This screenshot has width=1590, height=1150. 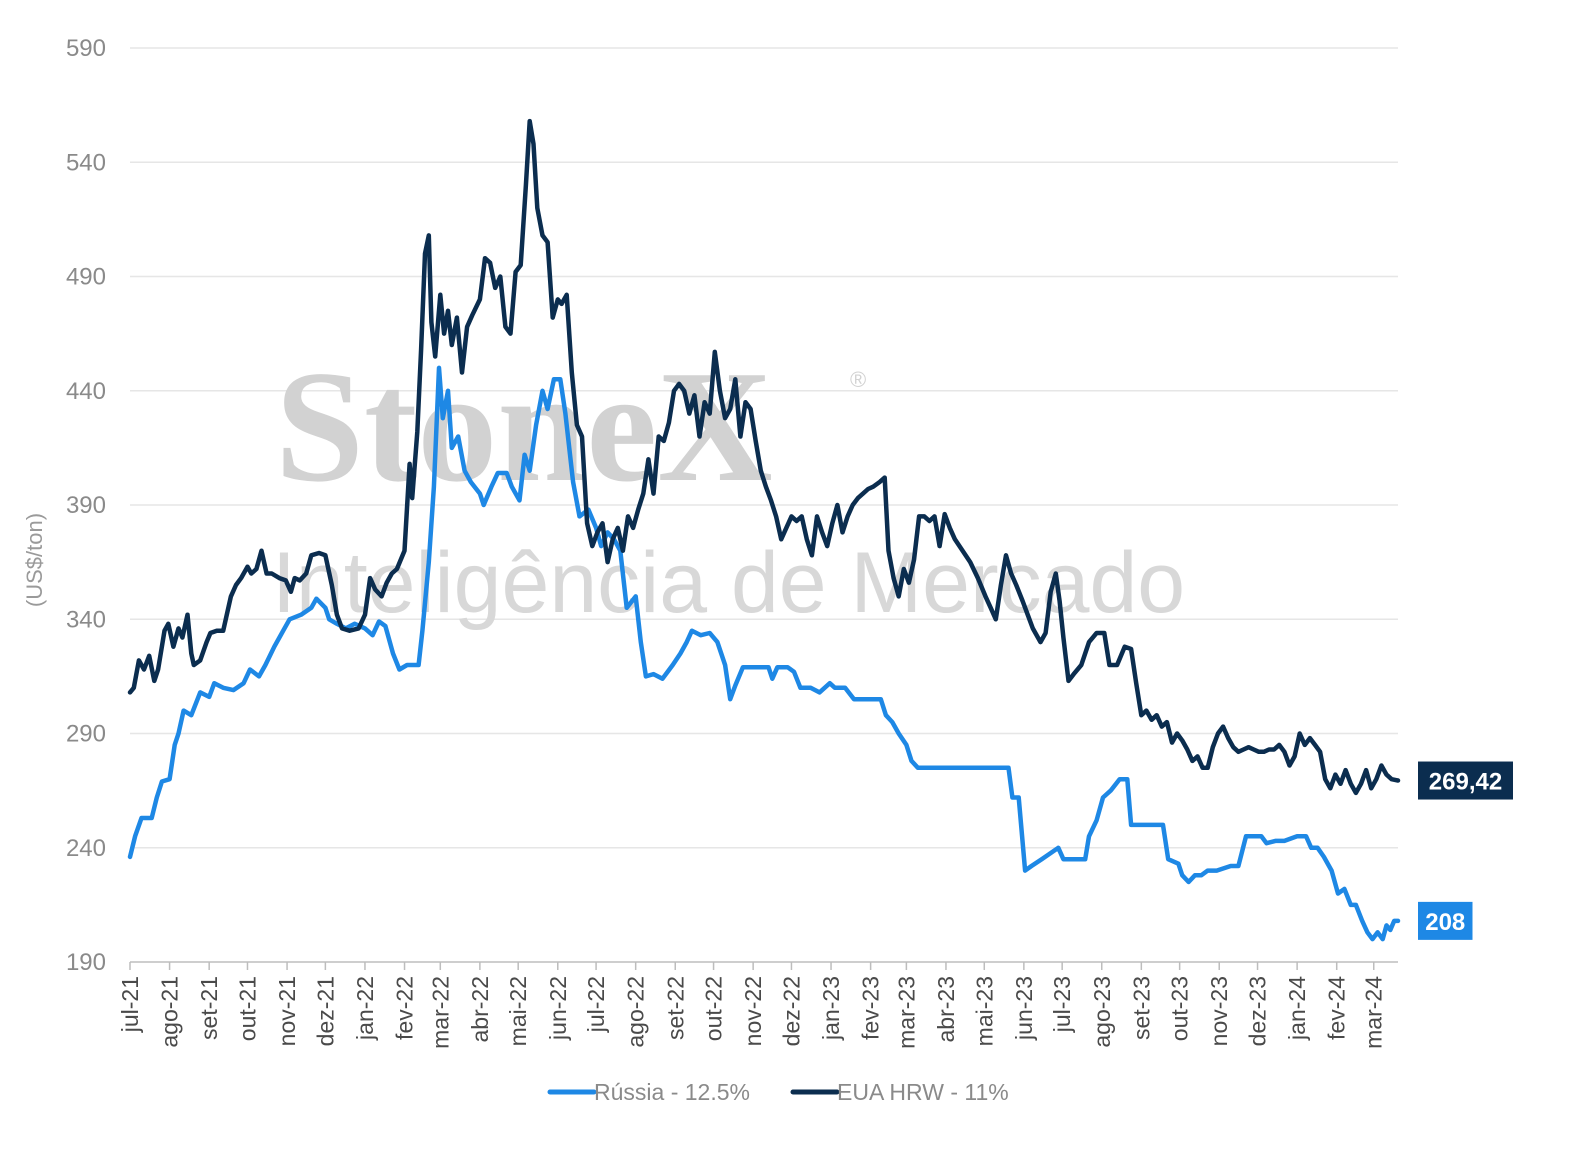 I want to click on x-tick-label: ago-21, so click(x=170, y=1012).